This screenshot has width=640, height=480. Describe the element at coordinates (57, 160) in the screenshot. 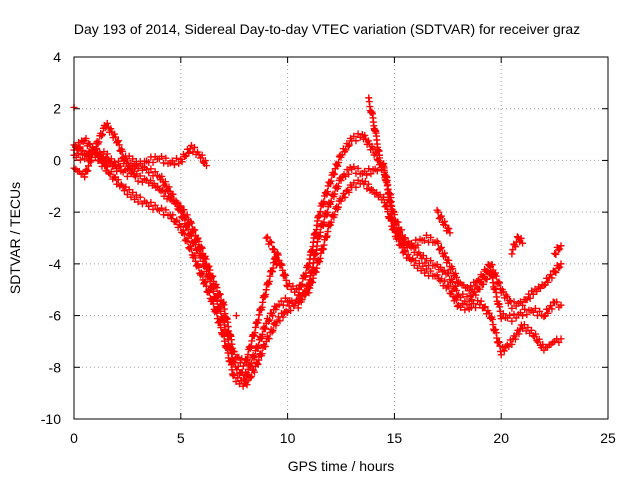

I see `y-tick-label: 0` at that location.